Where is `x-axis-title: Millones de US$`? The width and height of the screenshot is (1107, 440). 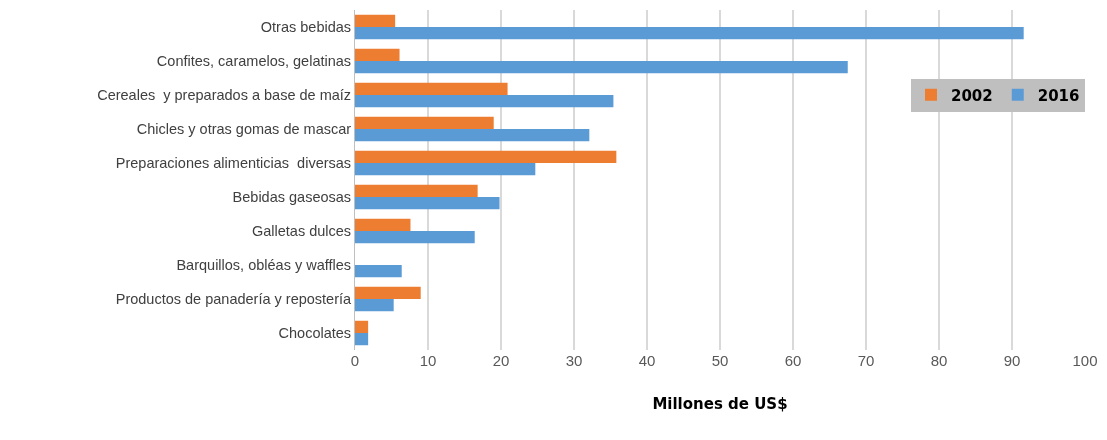
x-axis-title: Millones de US$ is located at coordinates (720, 404).